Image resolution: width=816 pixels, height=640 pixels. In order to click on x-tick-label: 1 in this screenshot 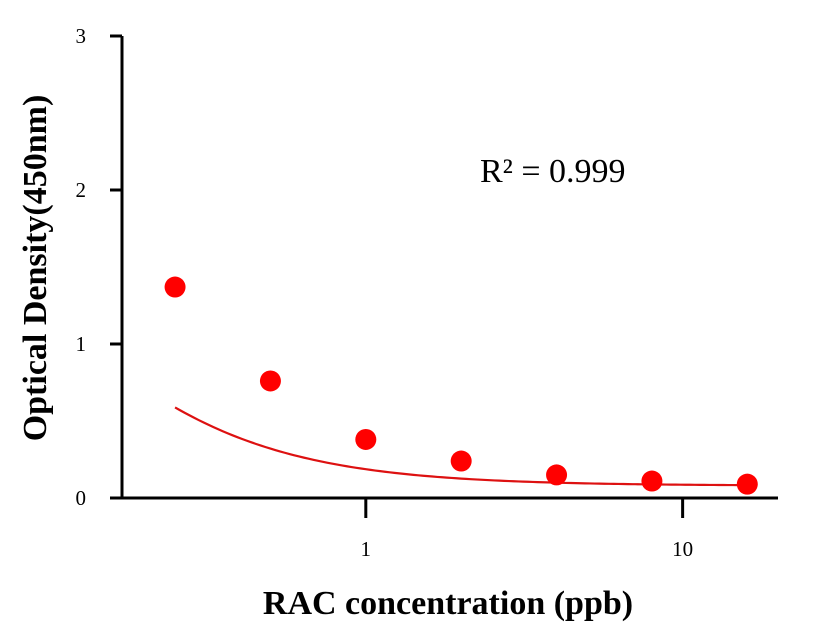, I will do `click(366, 549)`.